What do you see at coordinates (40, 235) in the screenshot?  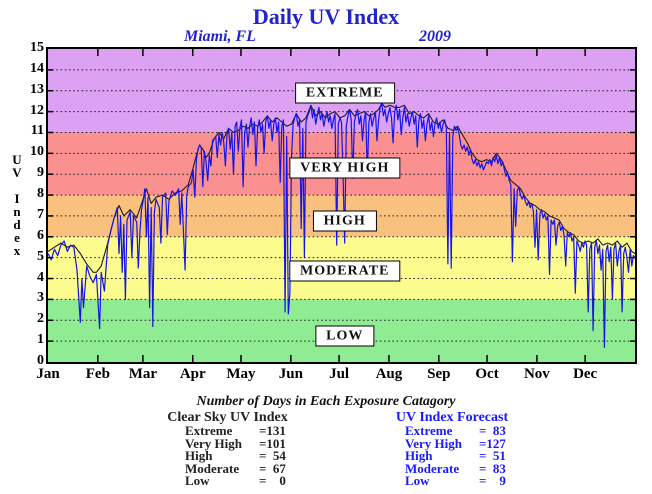 I see `y-tick-6: 6` at bounding box center [40, 235].